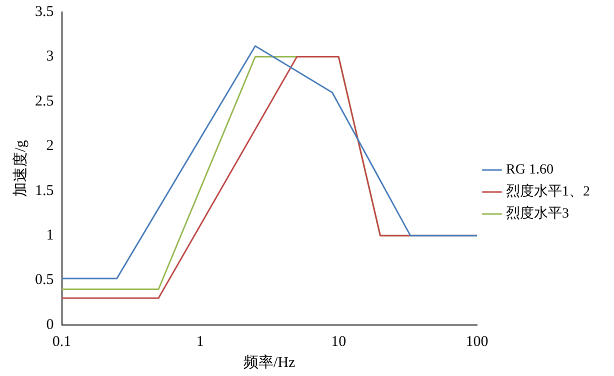 Image resolution: width=614 pixels, height=376 pixels. Describe the element at coordinates (50, 324) in the screenshot. I see `y-tick-label: 0` at that location.